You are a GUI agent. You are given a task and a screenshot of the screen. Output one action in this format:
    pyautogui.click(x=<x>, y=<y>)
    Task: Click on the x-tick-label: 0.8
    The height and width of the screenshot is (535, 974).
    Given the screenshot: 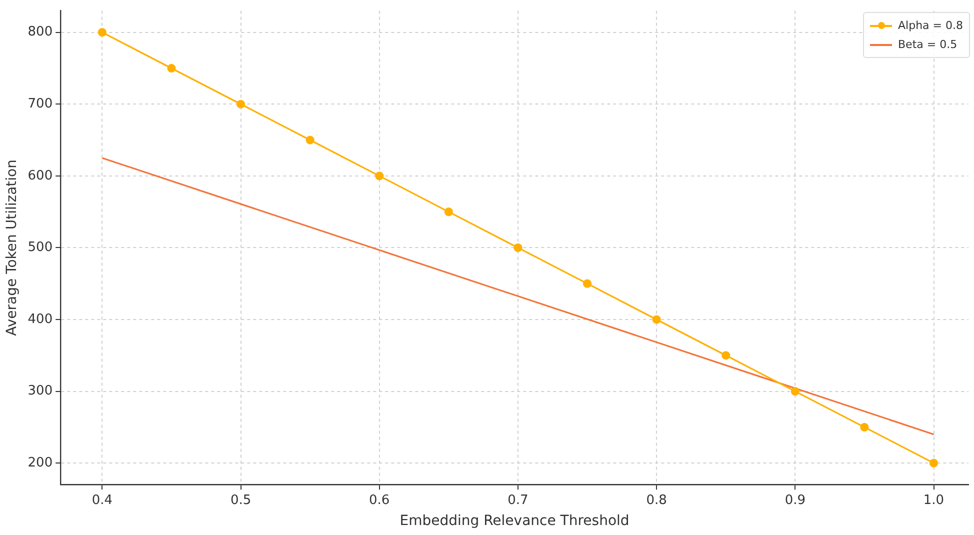 What is the action you would take?
    pyautogui.click(x=656, y=500)
    